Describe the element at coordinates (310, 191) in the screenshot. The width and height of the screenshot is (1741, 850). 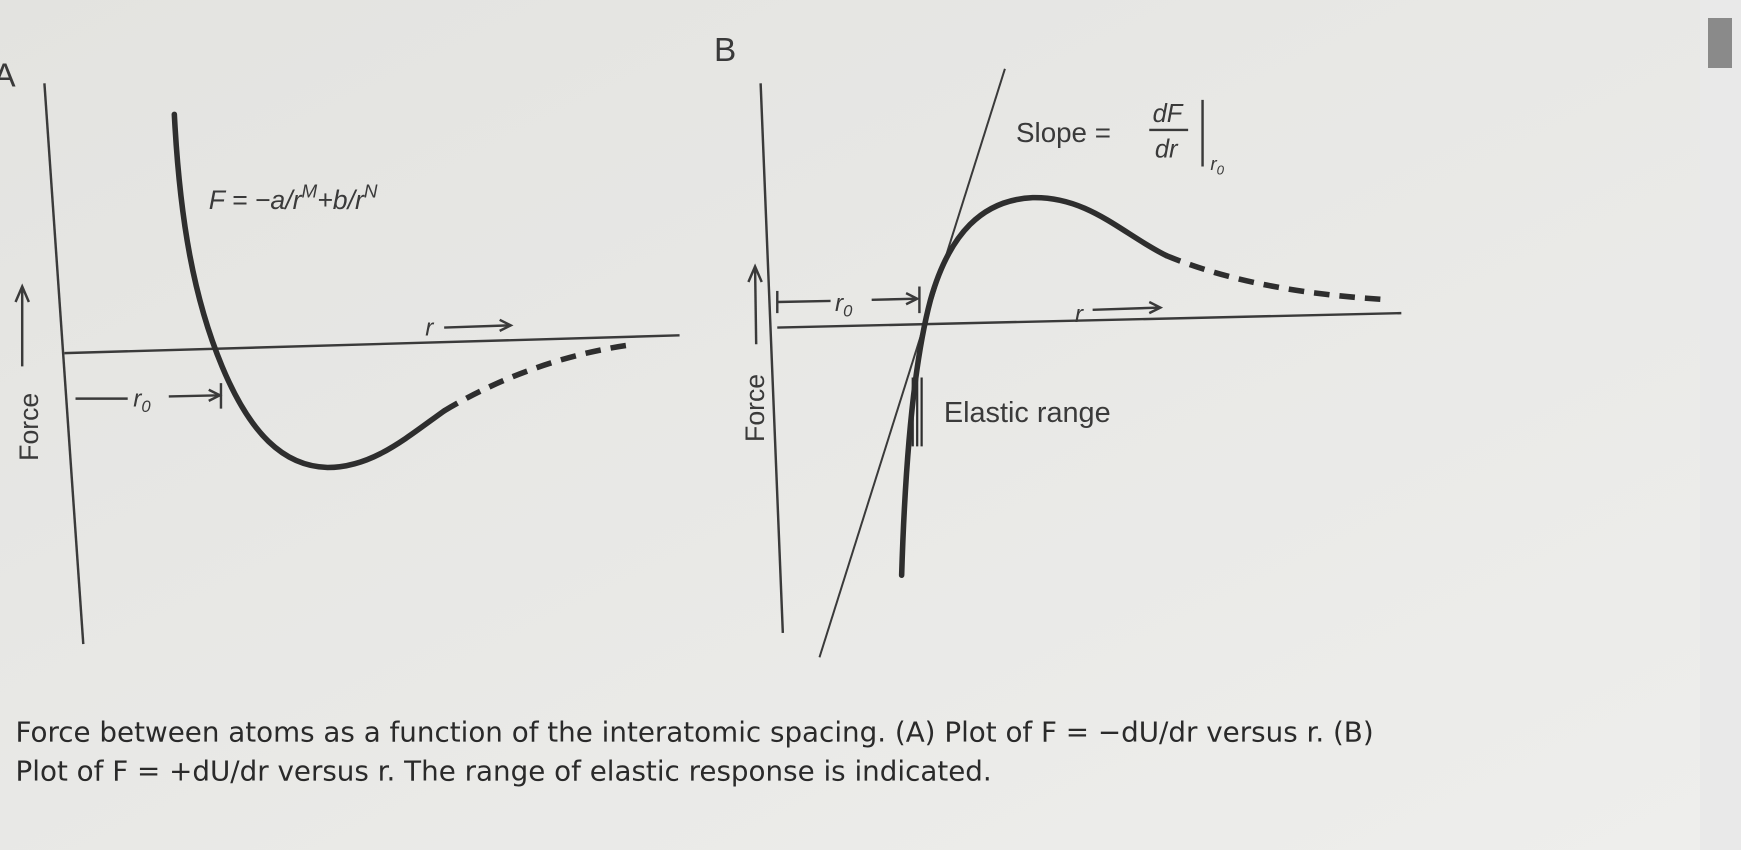
I see `equation-part: M` at that location.